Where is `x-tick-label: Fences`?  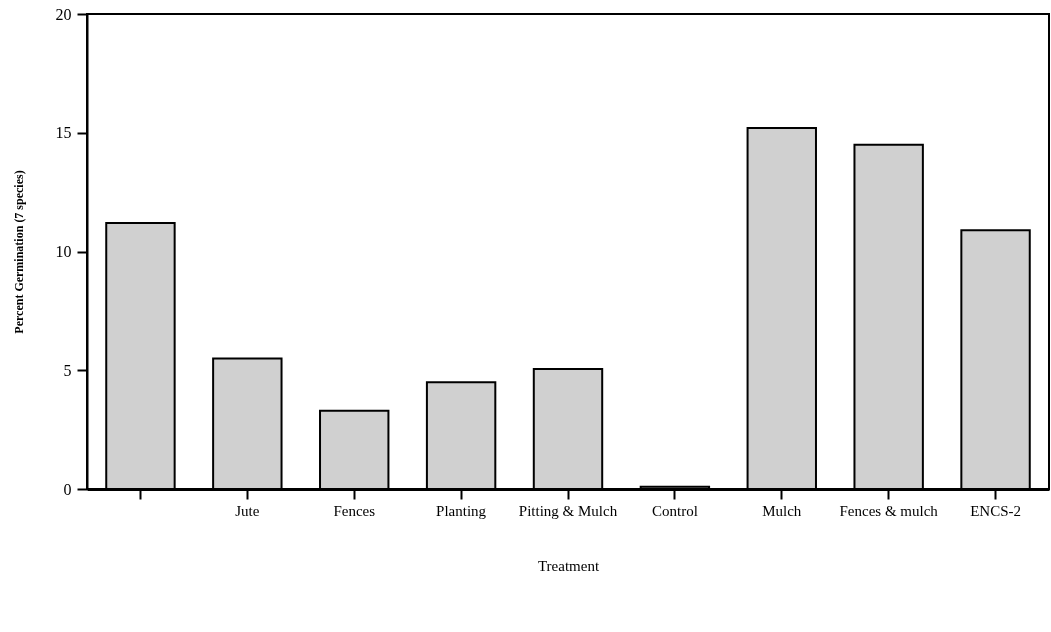
x-tick-label: Fences is located at coordinates (354, 510).